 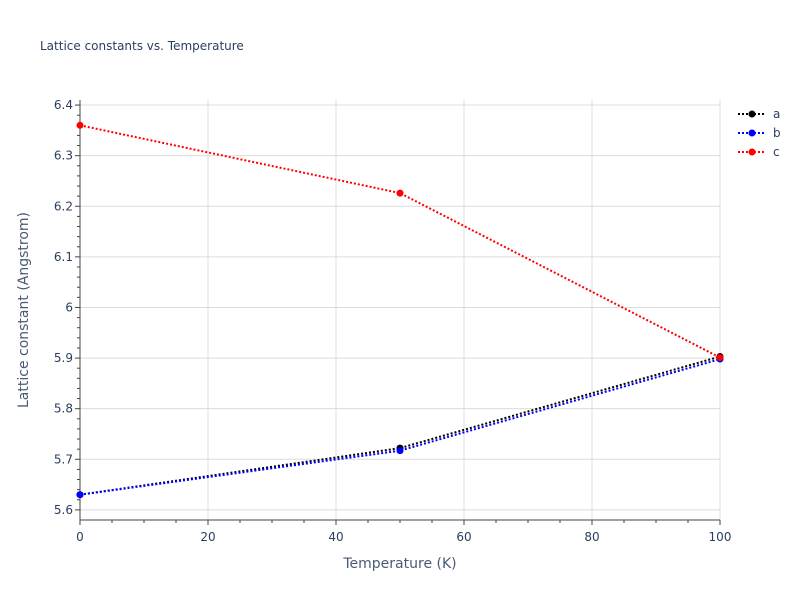 What do you see at coordinates (776, 114) in the screenshot?
I see `legend-label: a` at bounding box center [776, 114].